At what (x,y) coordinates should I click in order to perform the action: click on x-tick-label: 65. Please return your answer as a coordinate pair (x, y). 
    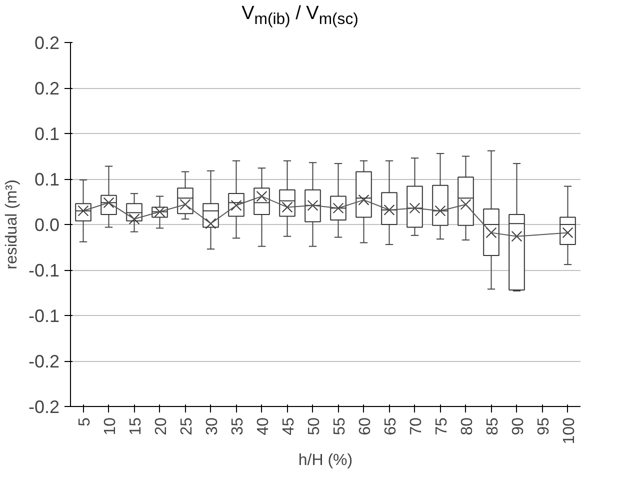
    Looking at the image, I should click on (391, 426).